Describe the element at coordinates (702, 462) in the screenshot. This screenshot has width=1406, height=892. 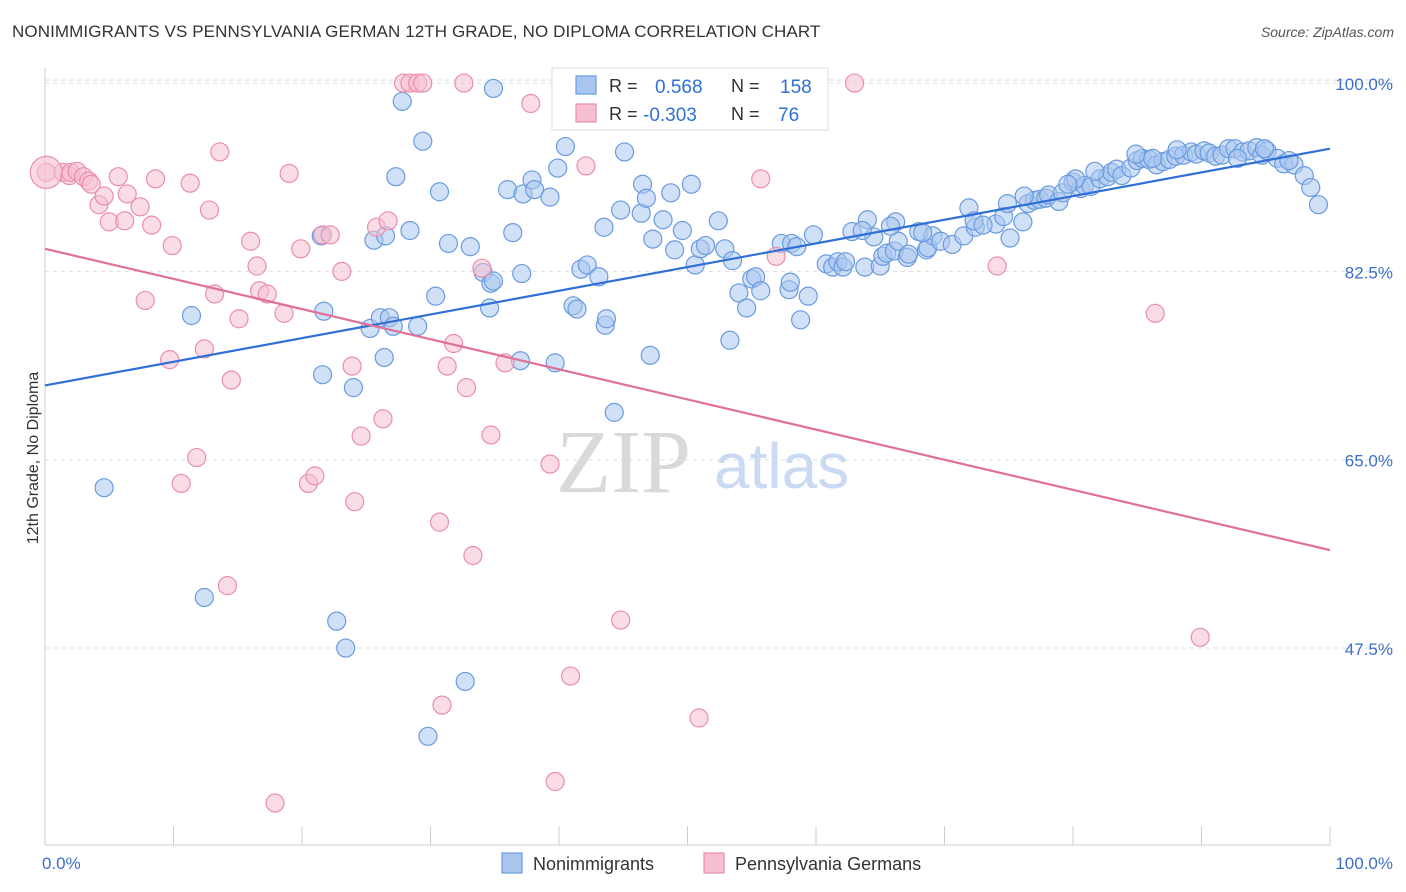
I see `watermark: ZIP atlas` at that location.